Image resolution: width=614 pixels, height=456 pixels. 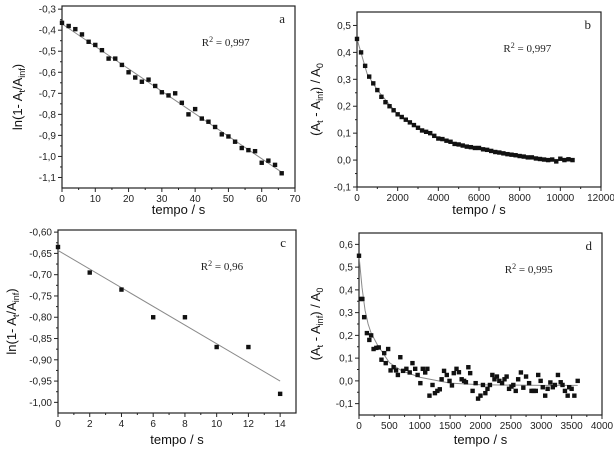 I want to click on y-tick-label: 0,3, so click(x=346, y=313).